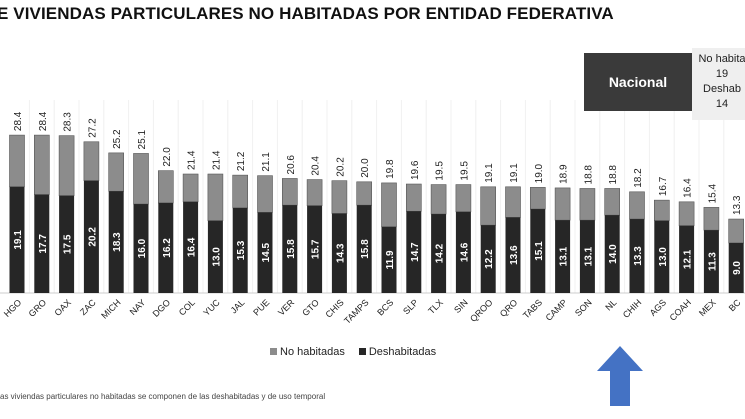 The width and height of the screenshot is (745, 419). What do you see at coordinates (273, 351) in the screenshot?
I see `legend-swatch` at bounding box center [273, 351].